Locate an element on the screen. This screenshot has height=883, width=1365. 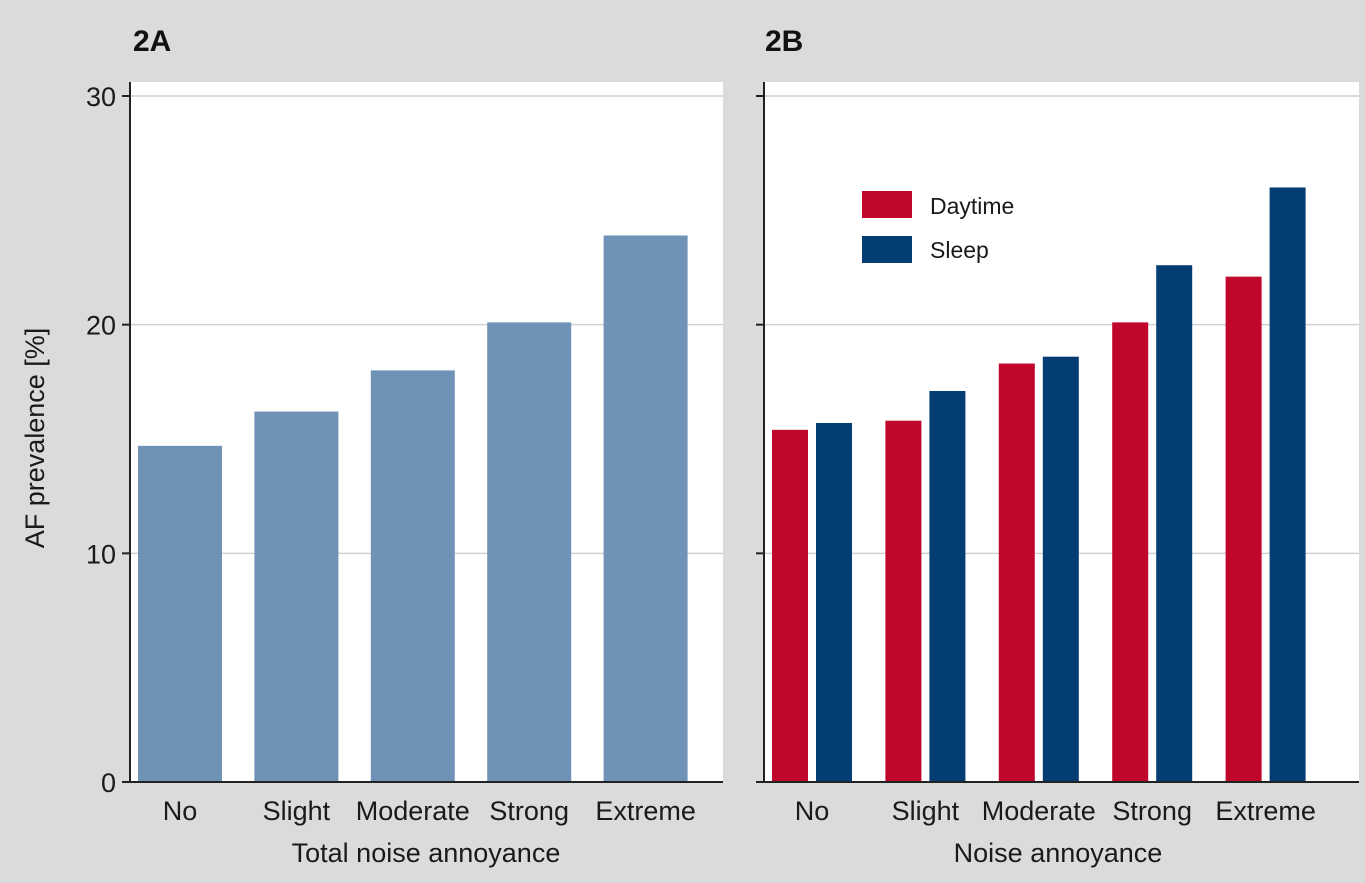
x-tick-label-2b: Moderate is located at coordinates (1039, 811).